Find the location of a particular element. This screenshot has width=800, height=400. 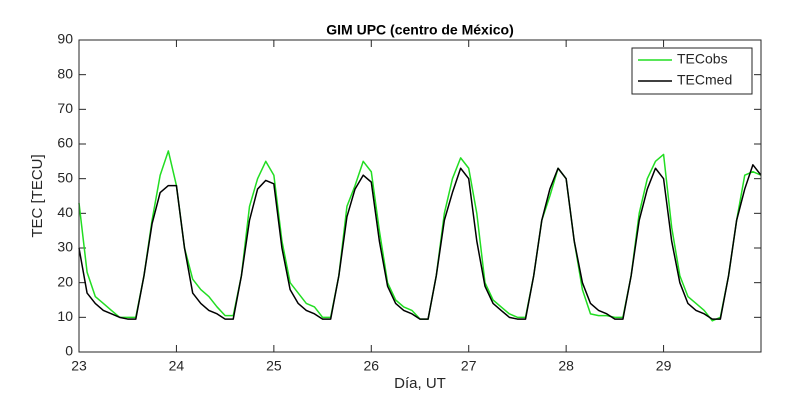

y-tick-label: 50 is located at coordinates (65, 177).